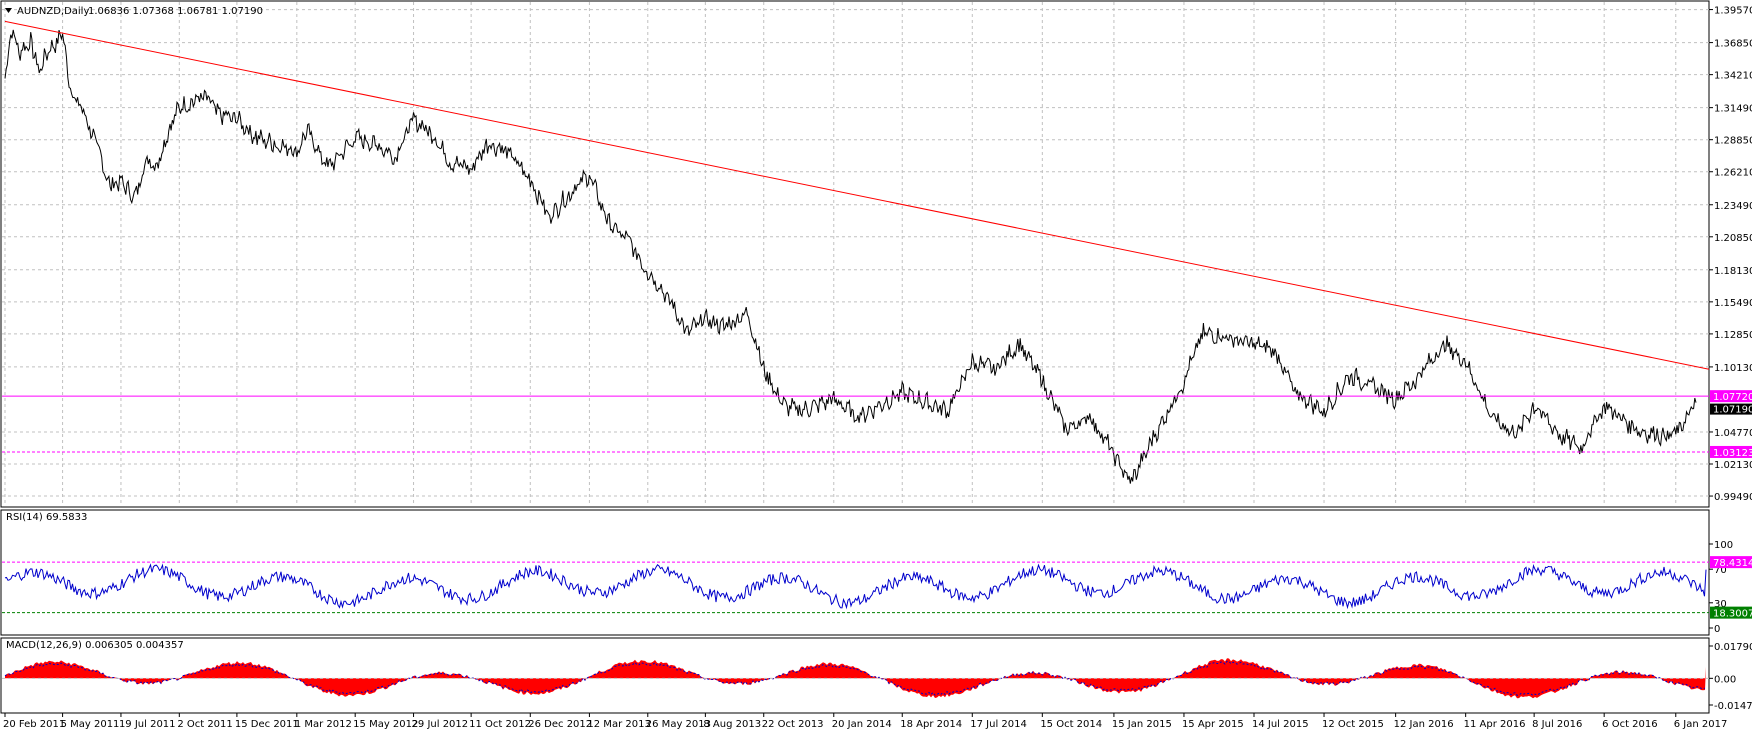 Image resolution: width=1752 pixels, height=737 pixels. Describe the element at coordinates (1213, 724) in the screenshot. I see `date-tick-label: 15 Apr 2015` at that location.